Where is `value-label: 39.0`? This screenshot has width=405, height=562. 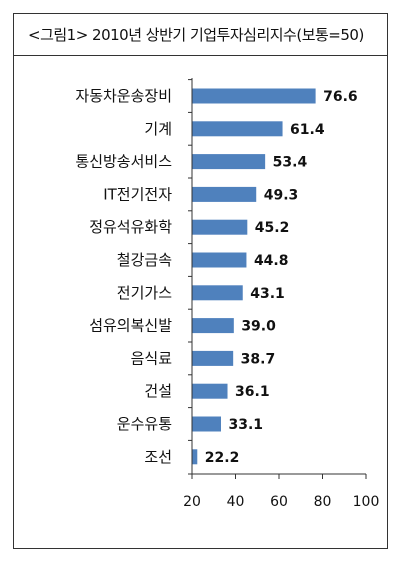
value-label: 39.0 is located at coordinates (258, 327).